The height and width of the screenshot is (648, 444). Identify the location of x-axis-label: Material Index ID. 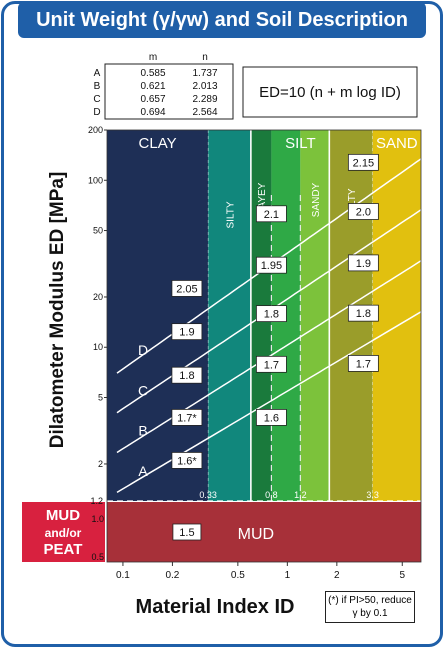
(215, 607).